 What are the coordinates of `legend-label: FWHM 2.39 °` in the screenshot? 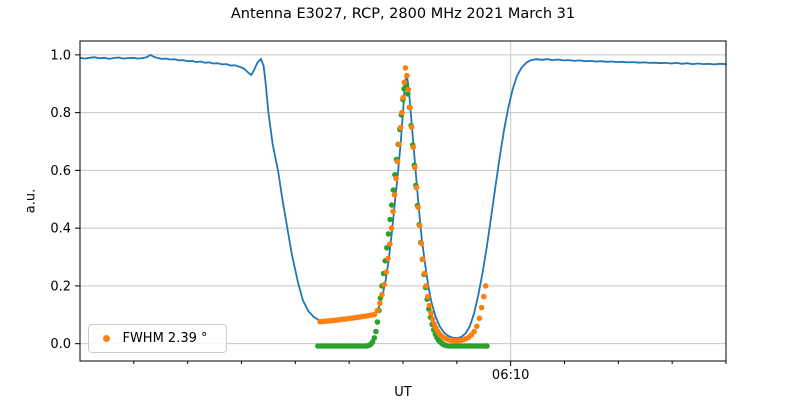 It's located at (165, 338).